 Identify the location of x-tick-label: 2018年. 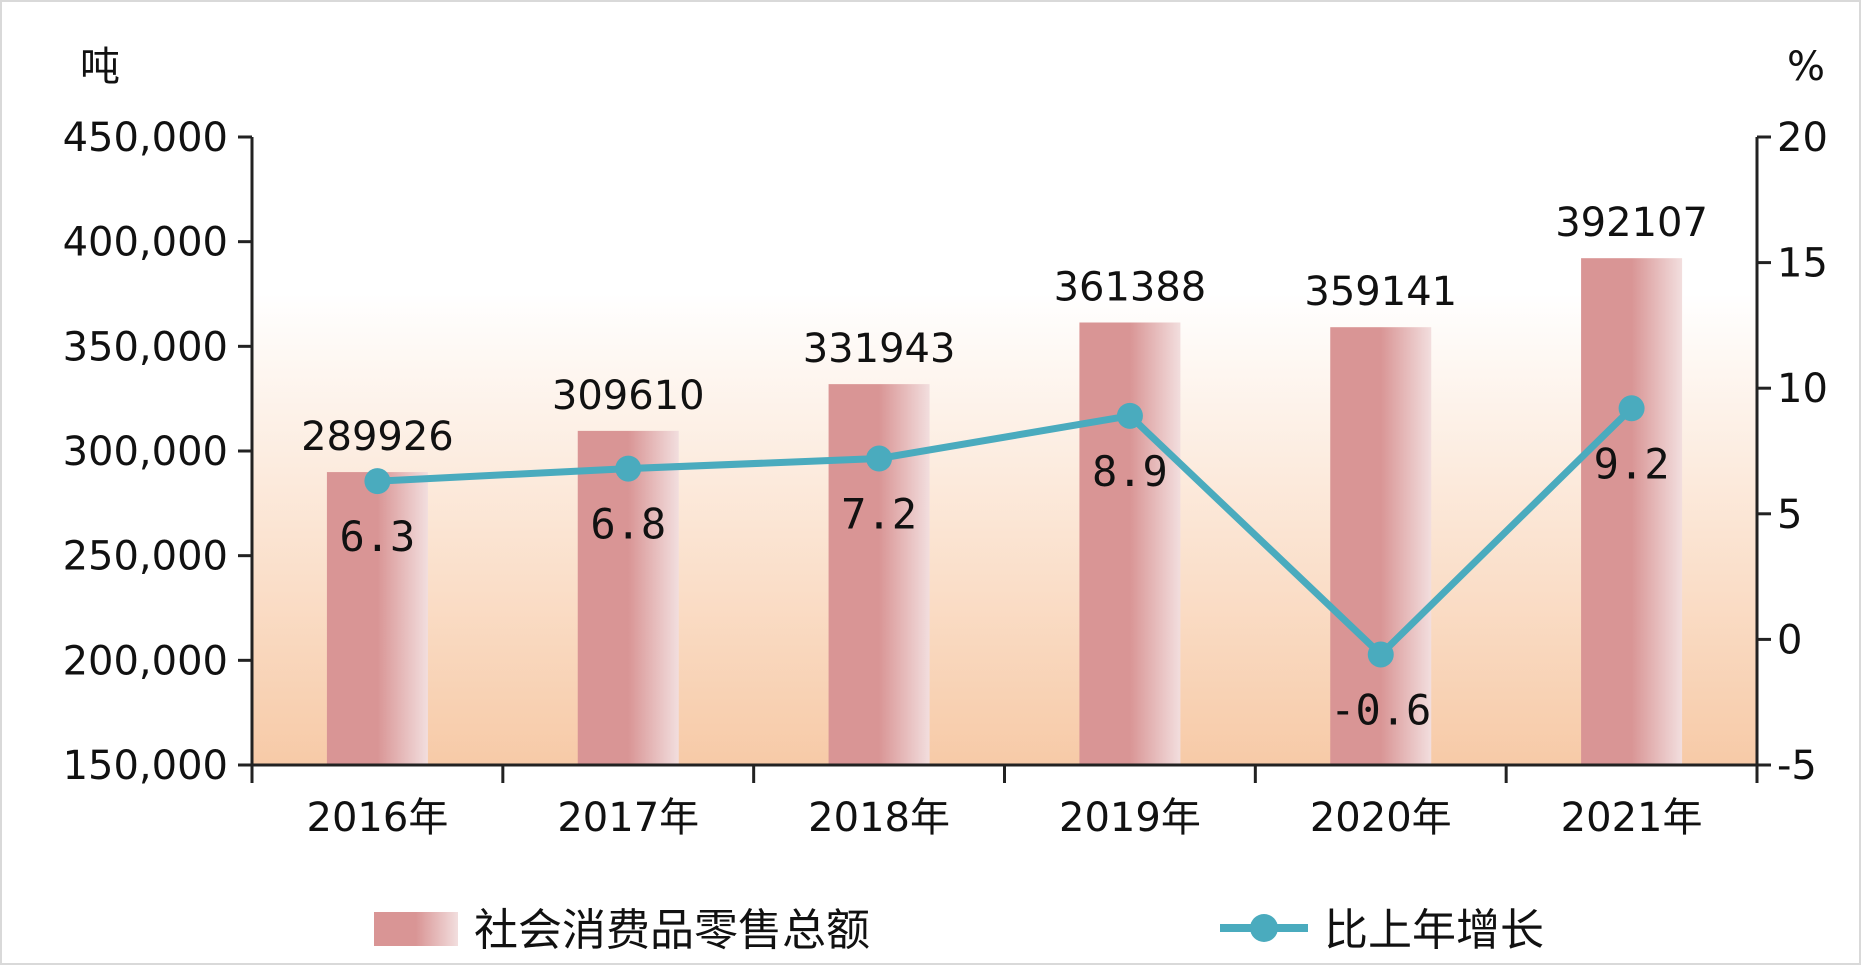
(879, 818).